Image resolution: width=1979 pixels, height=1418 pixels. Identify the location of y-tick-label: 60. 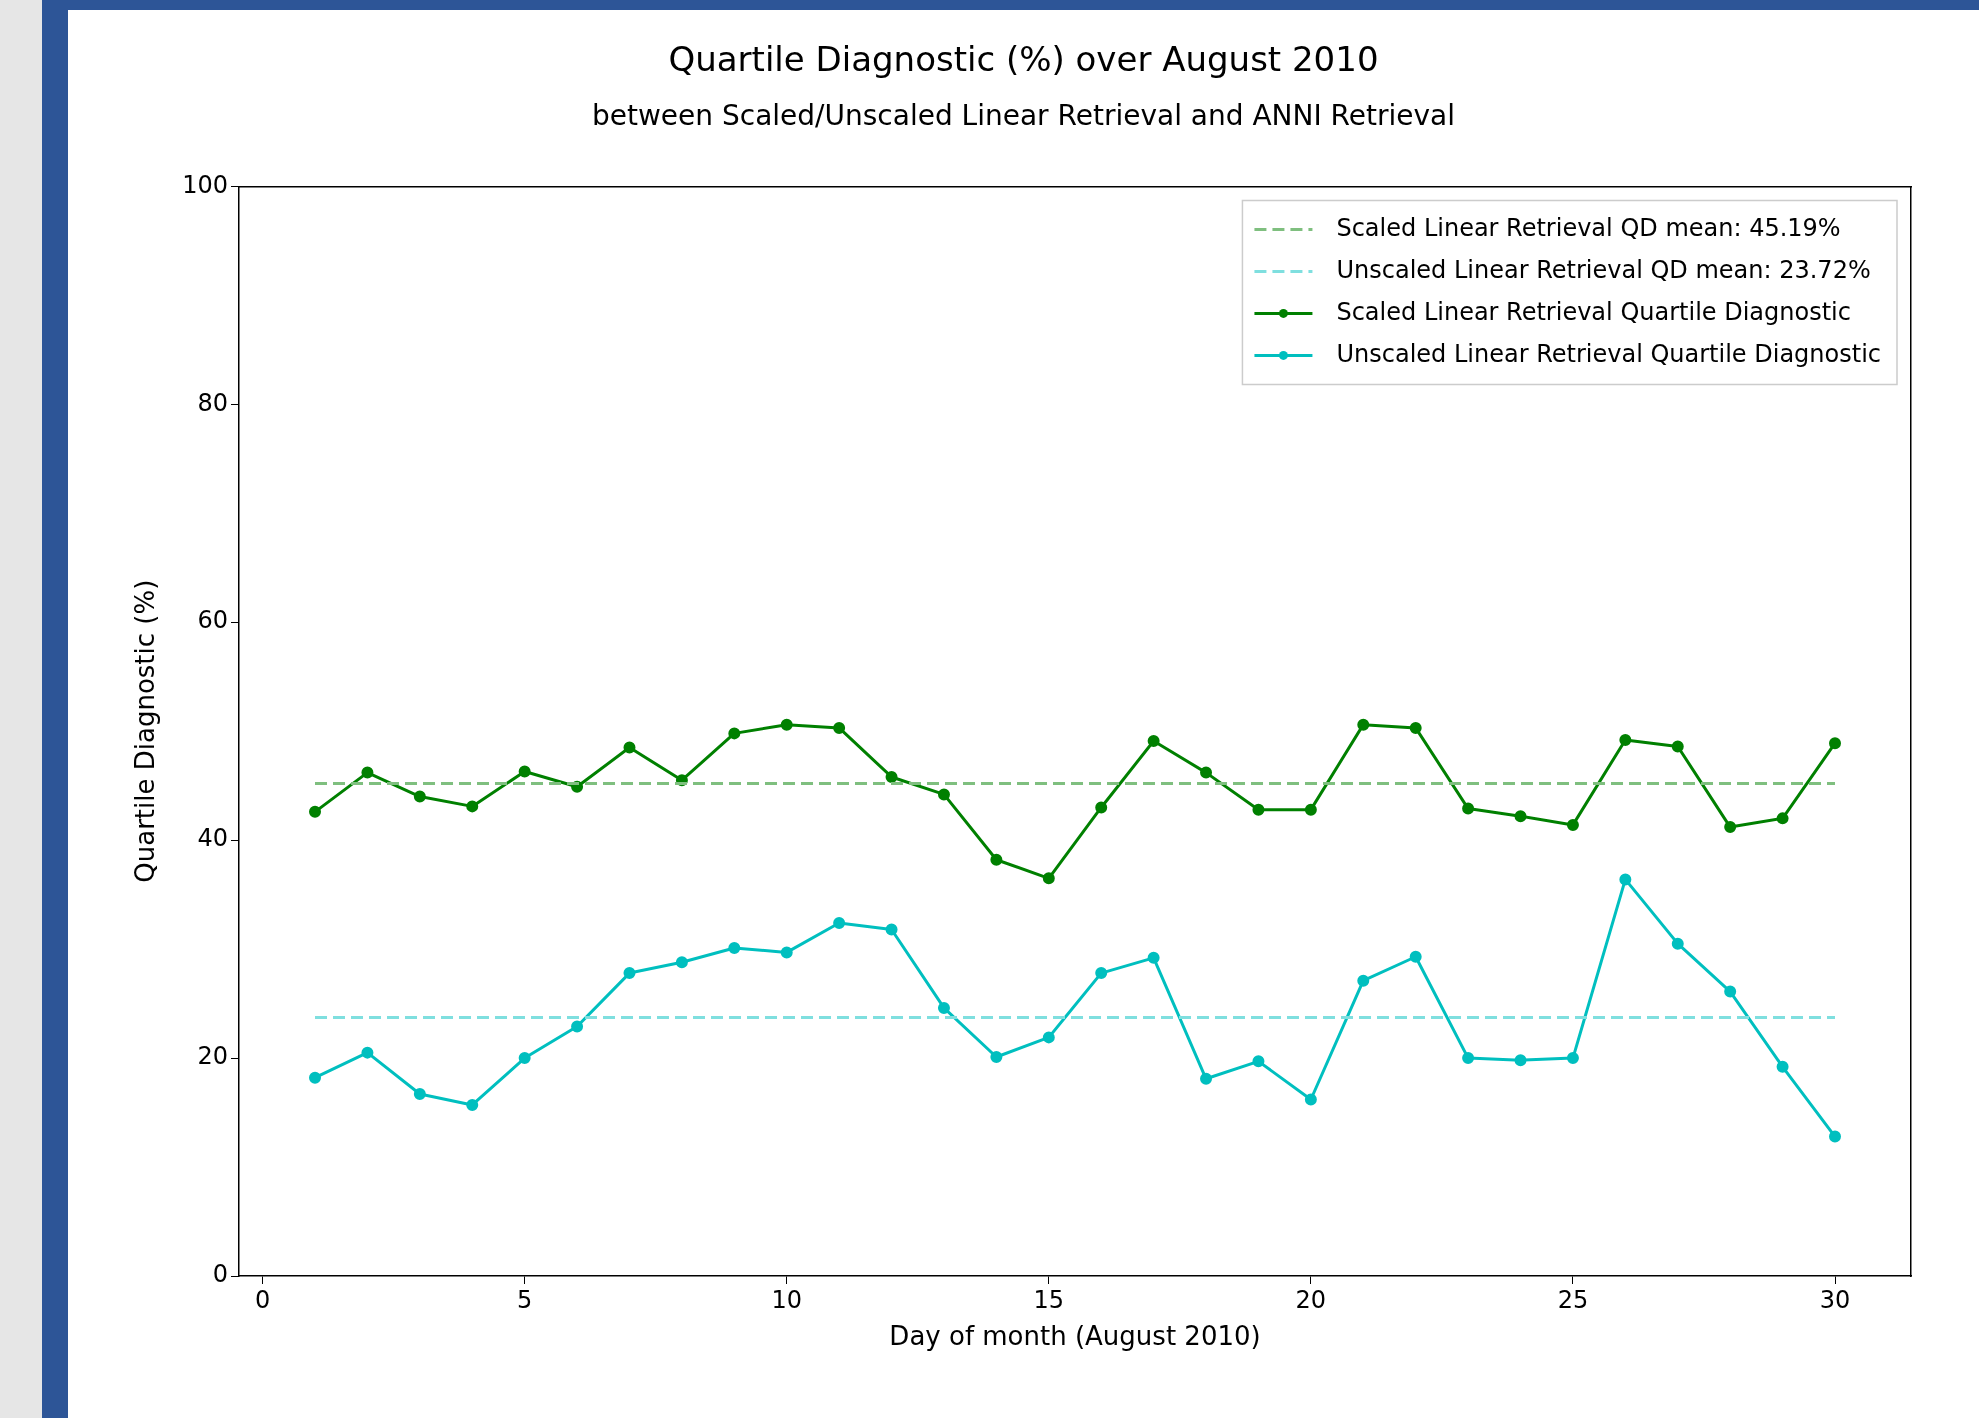
(213, 620).